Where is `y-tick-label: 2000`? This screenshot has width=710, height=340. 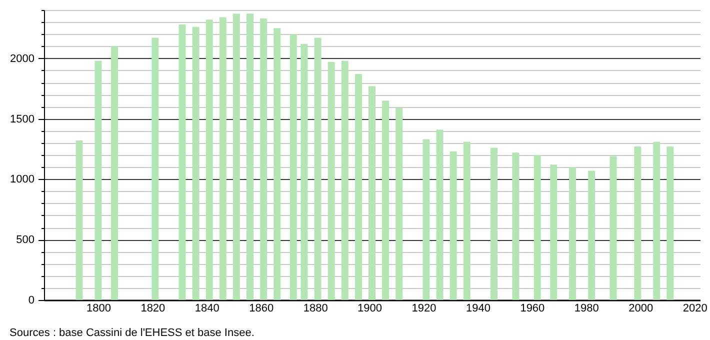
y-tick-label: 2000 is located at coordinates (22, 58).